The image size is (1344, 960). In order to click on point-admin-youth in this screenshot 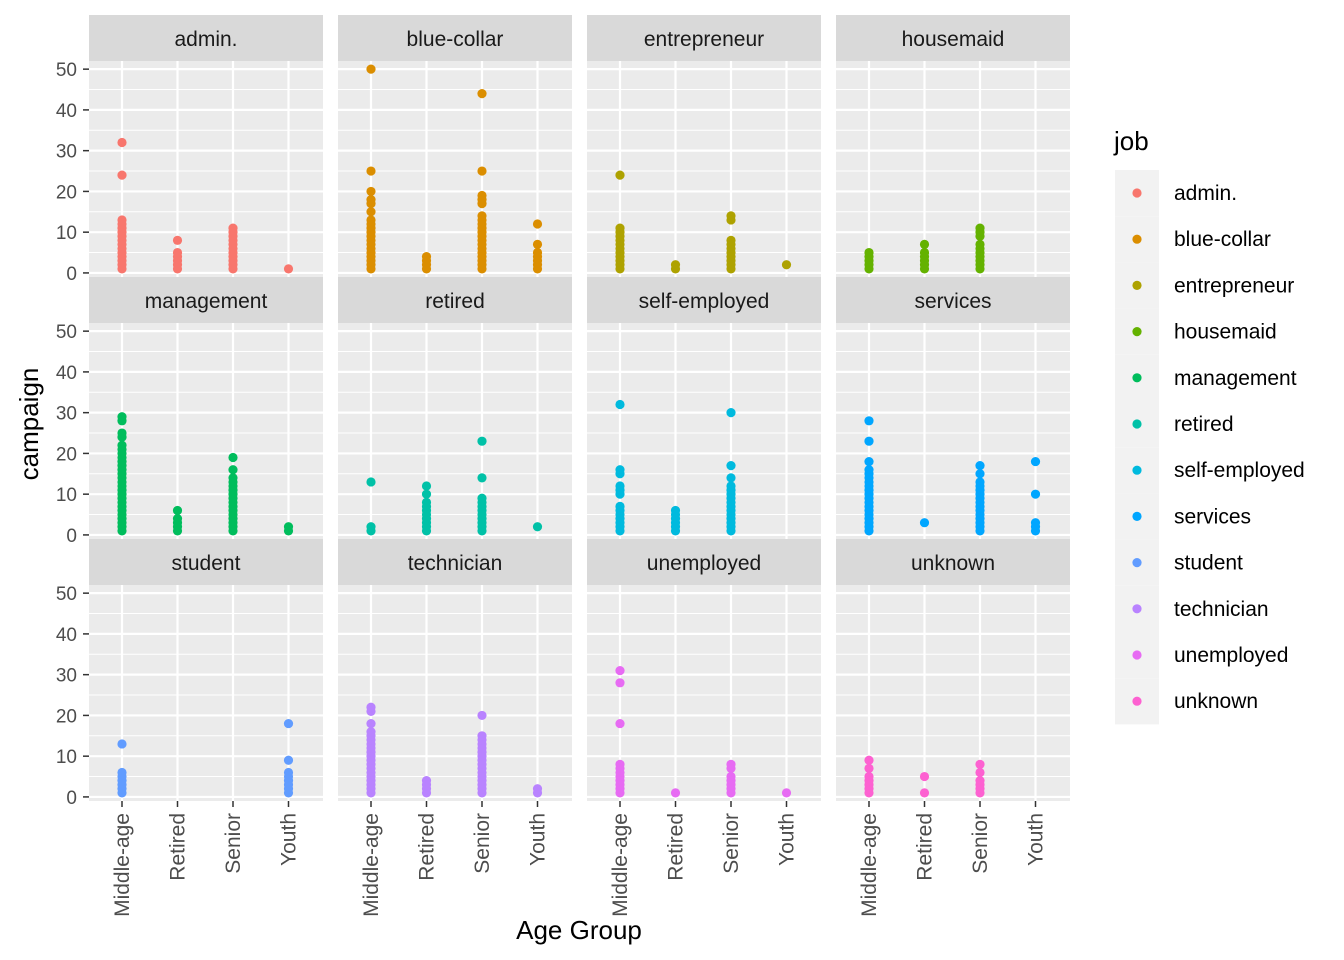, I will do `click(288, 269)`.